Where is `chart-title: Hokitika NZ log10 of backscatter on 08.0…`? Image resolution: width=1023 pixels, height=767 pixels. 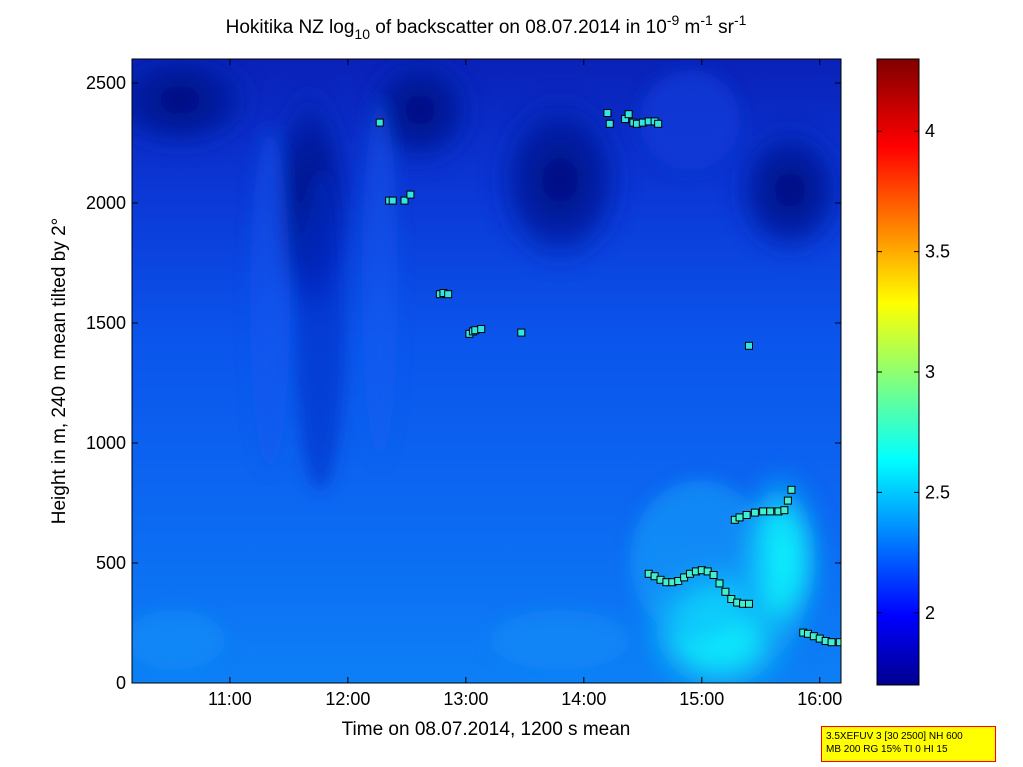 chart-title: Hokitika NZ log10 of backscatter on 08.0… is located at coordinates (486, 27).